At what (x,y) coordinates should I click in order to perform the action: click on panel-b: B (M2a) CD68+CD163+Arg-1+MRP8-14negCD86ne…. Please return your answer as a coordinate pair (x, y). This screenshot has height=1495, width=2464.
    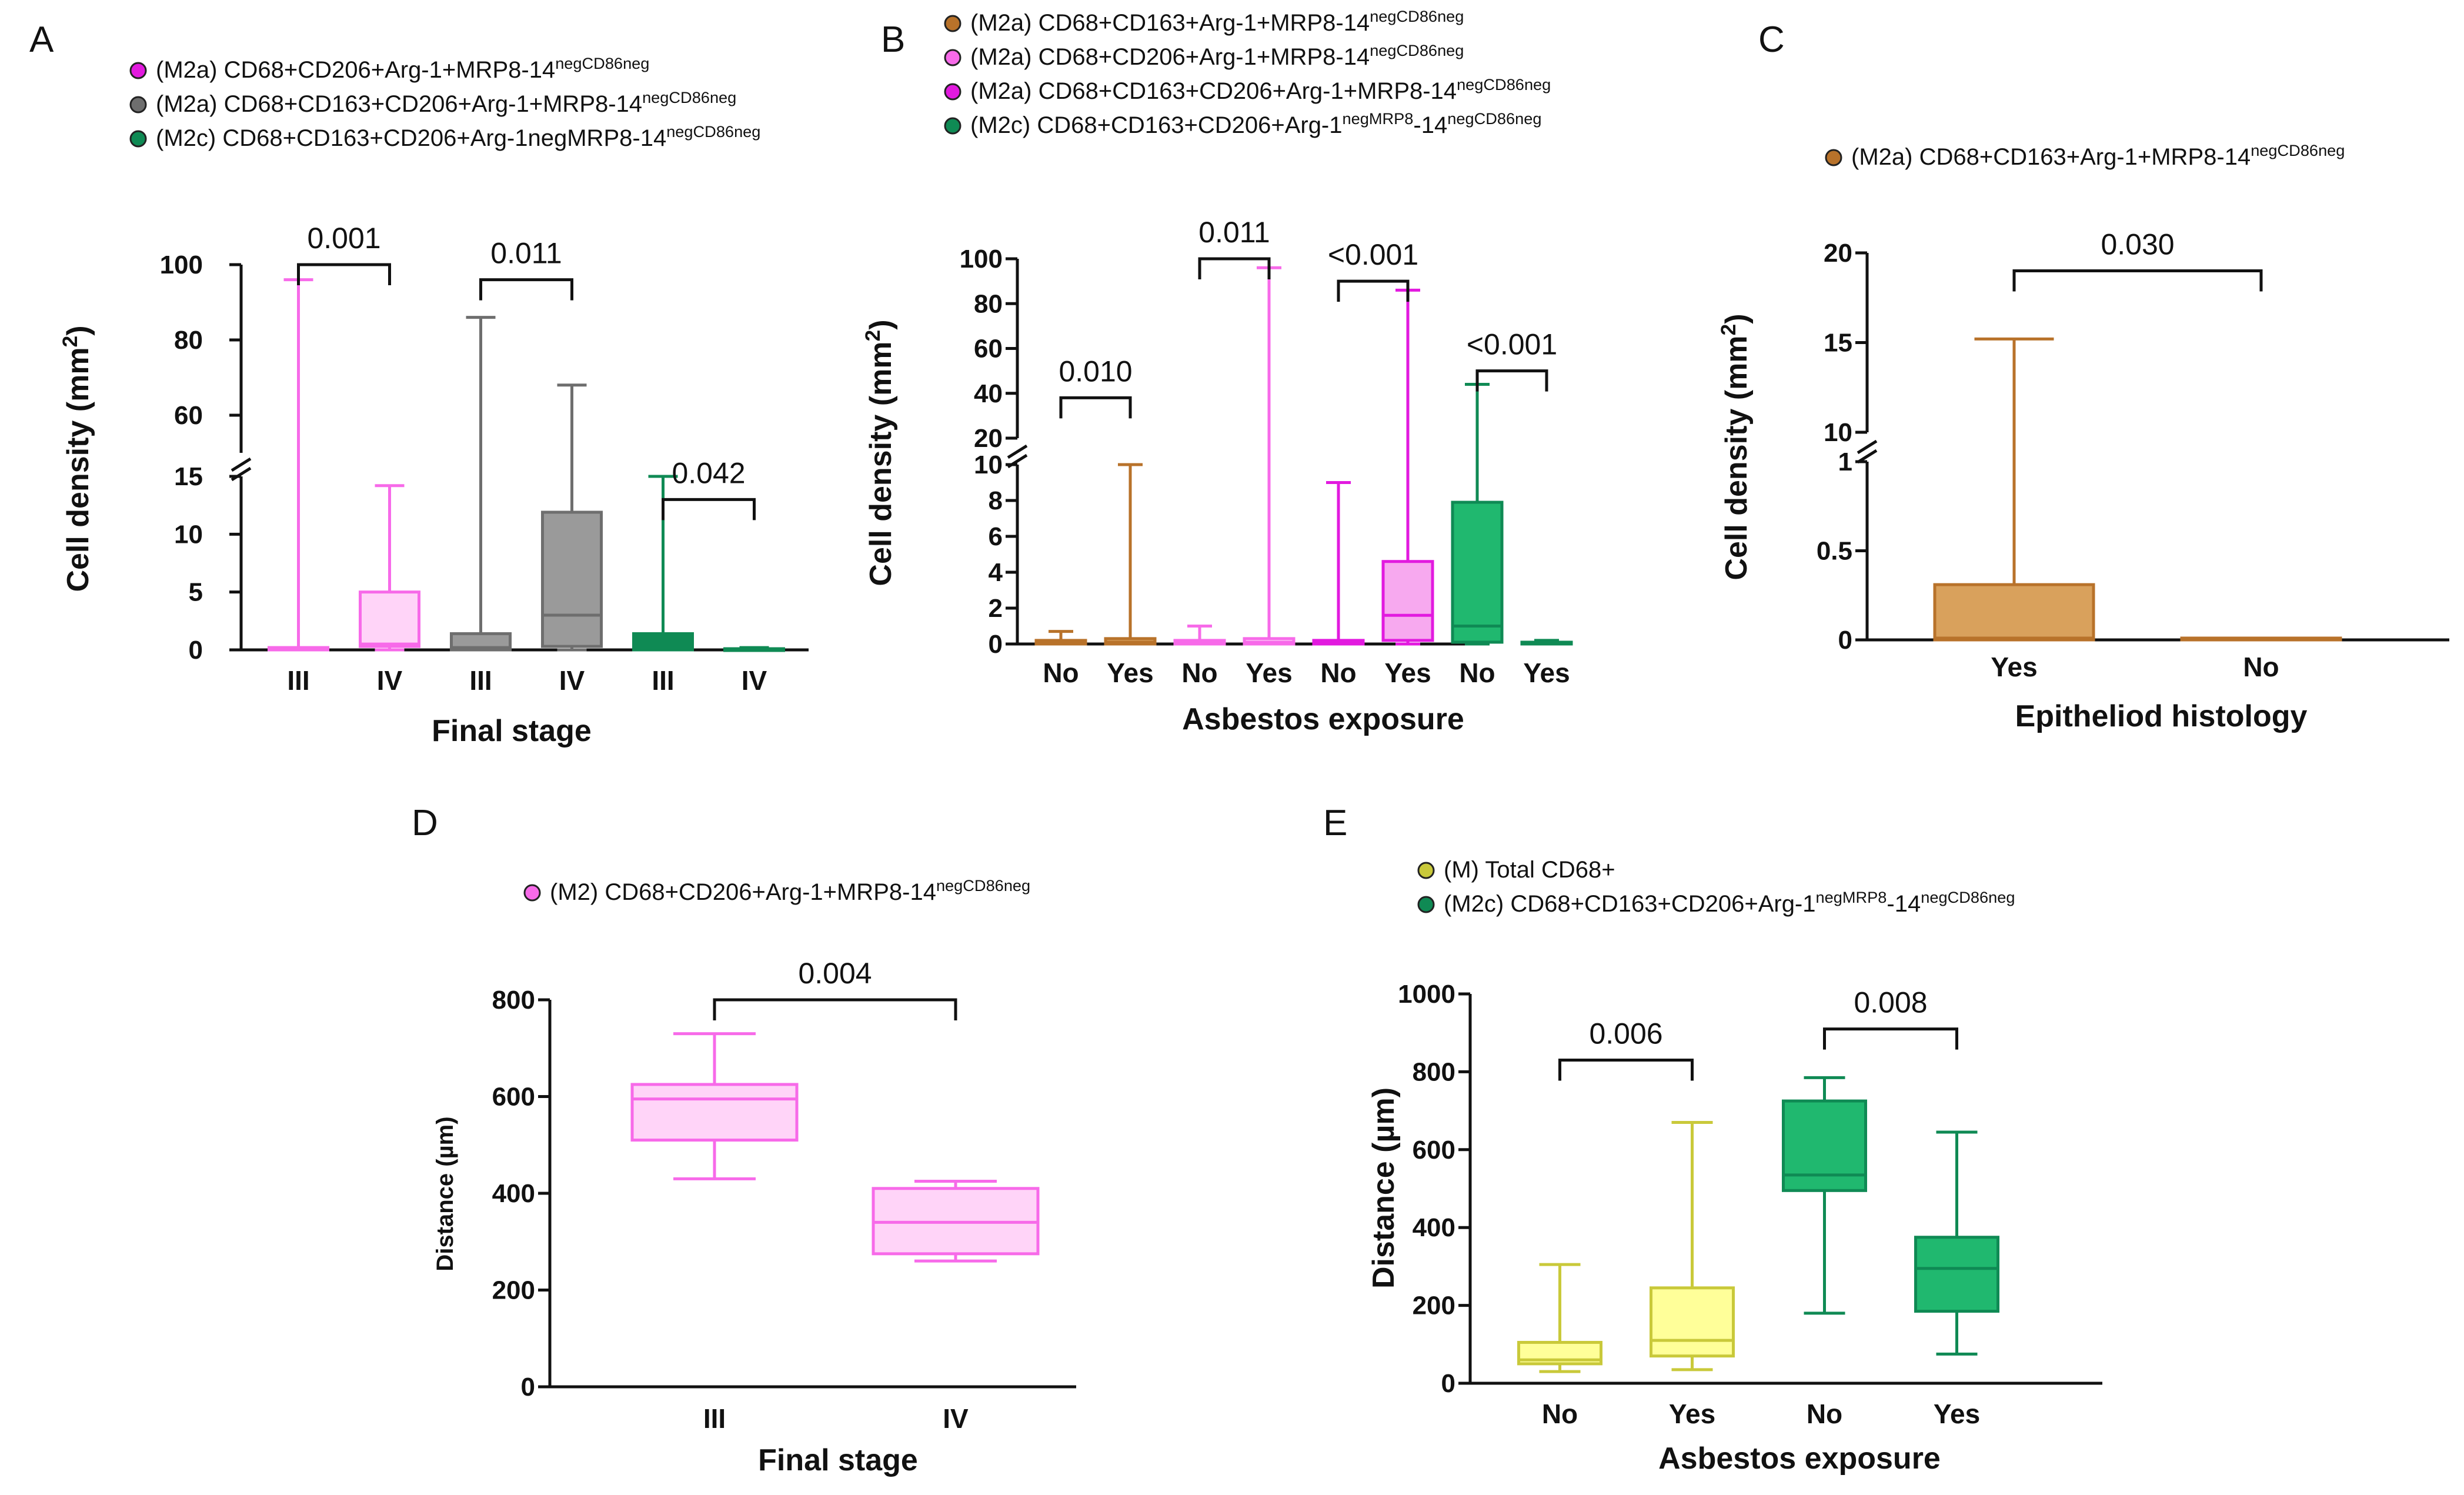
    Looking at the image, I should click on (1217, 371).